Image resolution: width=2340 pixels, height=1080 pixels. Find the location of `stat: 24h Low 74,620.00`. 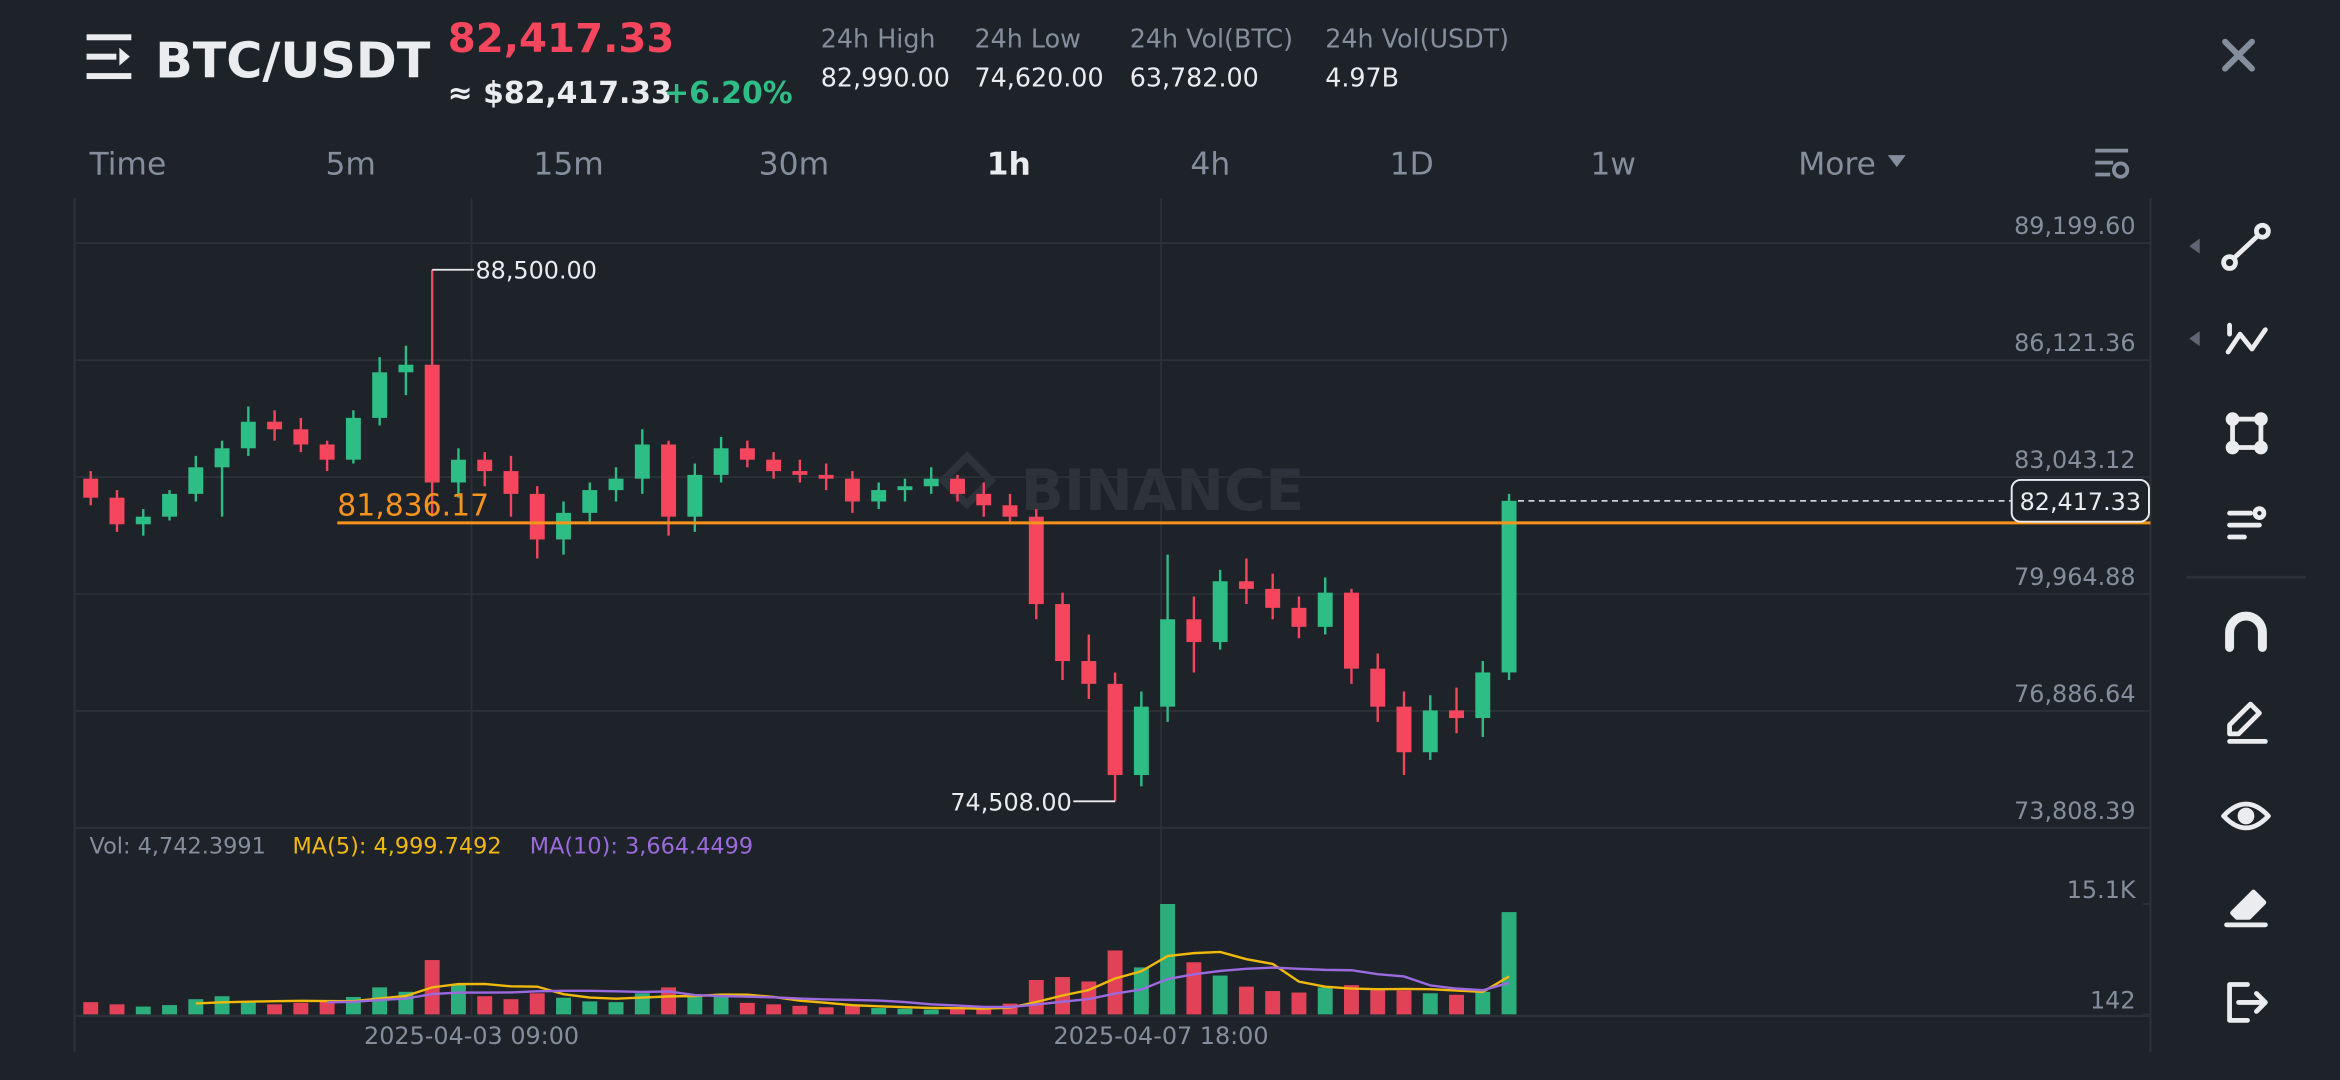

stat: 24h Low 74,620.00 is located at coordinates (1039, 58).